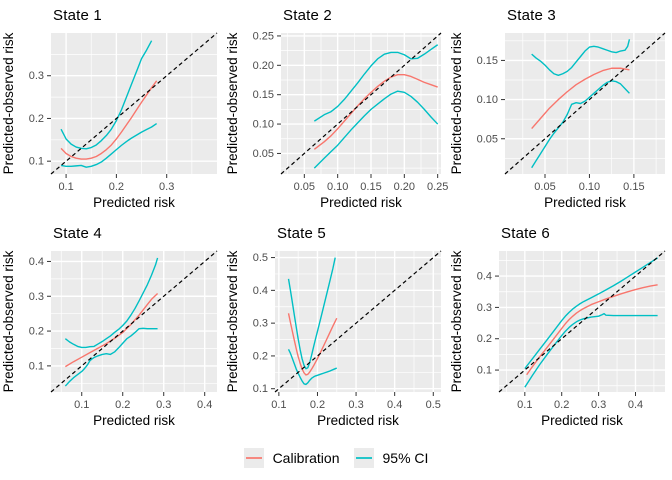  What do you see at coordinates (77, 15) in the screenshot?
I see `panel-title: State 1` at bounding box center [77, 15].